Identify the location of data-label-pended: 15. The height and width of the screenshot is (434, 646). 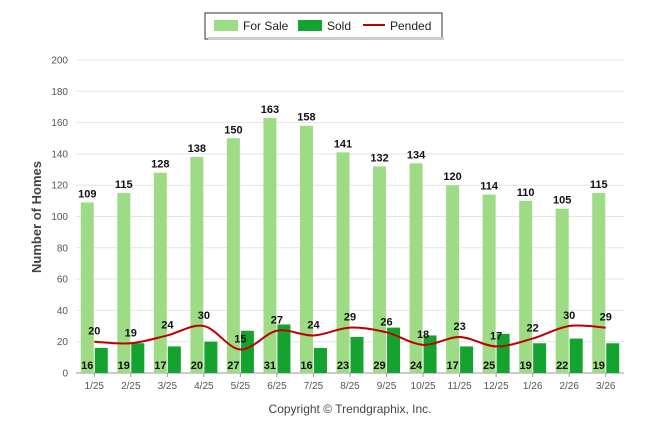
(240, 340).